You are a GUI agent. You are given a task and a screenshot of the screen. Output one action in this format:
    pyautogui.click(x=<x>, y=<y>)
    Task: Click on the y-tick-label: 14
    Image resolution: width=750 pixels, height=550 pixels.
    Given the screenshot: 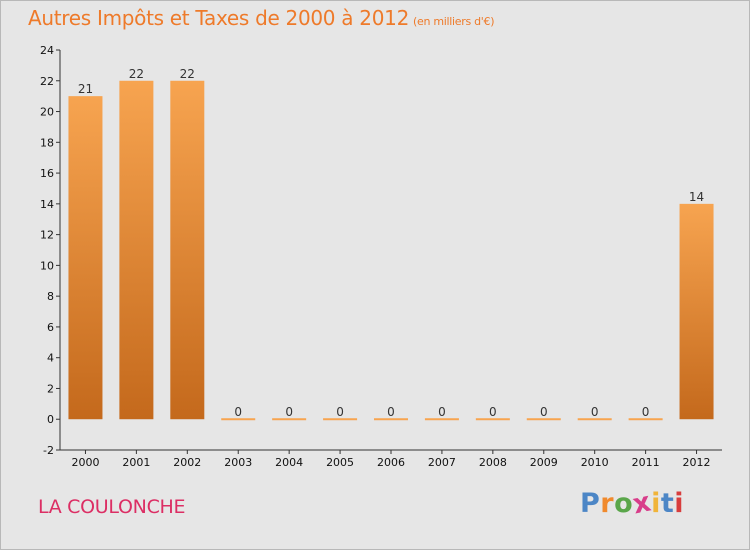 What is the action you would take?
    pyautogui.click(x=47, y=204)
    